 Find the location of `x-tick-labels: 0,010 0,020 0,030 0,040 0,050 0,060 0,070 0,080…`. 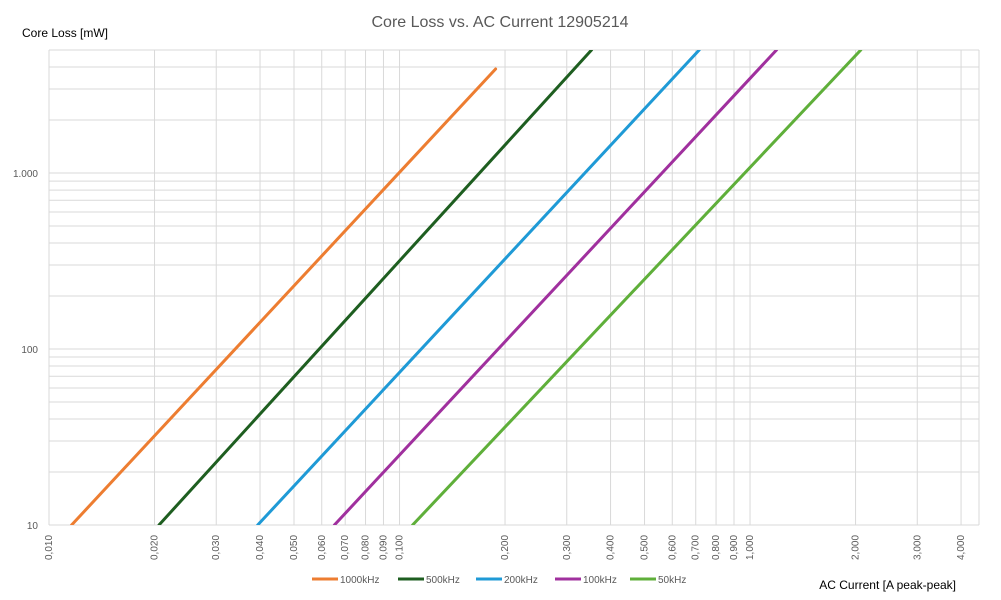

x-tick-labels: 0,010 0,020 0,030 0,040 0,050 0,060 0,070 0,080… is located at coordinates (505, 547).